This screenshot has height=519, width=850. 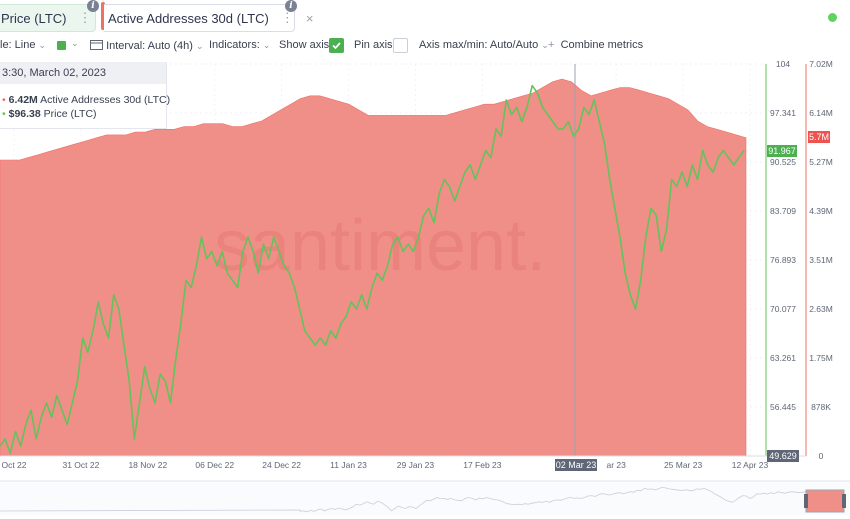 What do you see at coordinates (821, 456) in the screenshot?
I see `right-y-tick-label: 0` at bounding box center [821, 456].